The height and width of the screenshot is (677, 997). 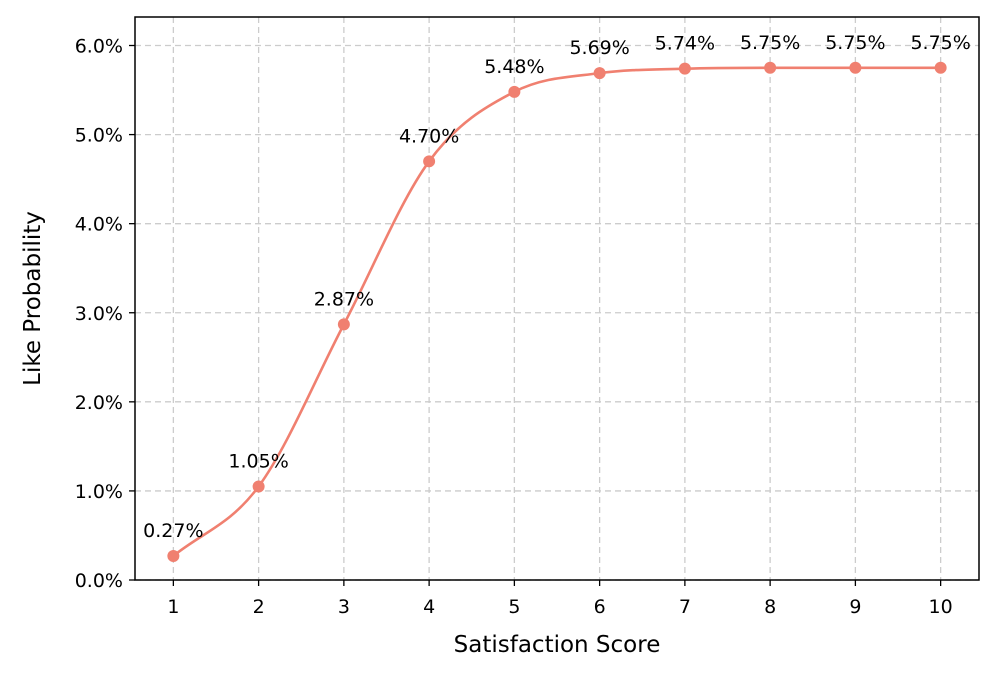 I want to click on x-tick-label: 3, so click(x=344, y=607).